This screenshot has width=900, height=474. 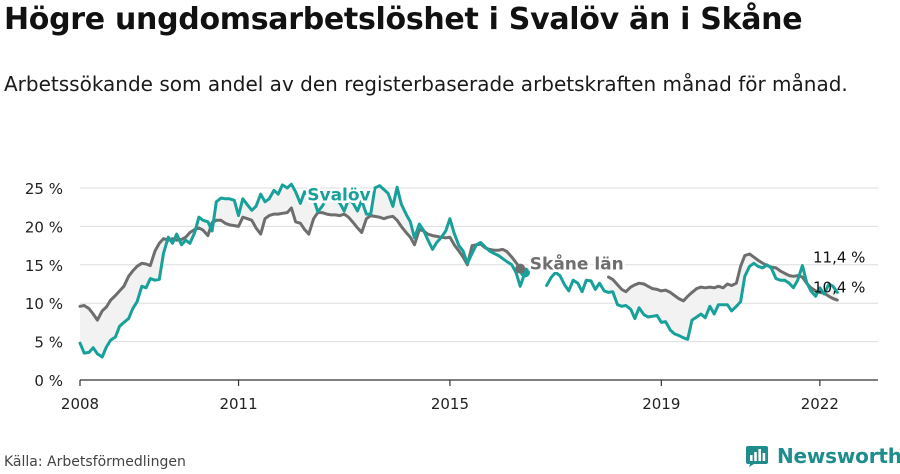 What do you see at coordinates (520, 268) in the screenshot?
I see `end-dot-skane` at bounding box center [520, 268].